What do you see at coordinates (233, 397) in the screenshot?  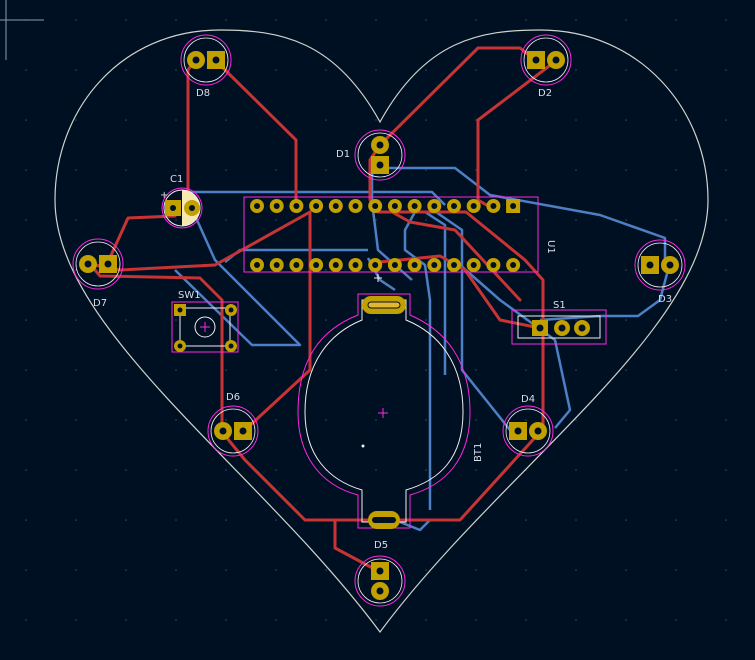 I see `d6-label: D6` at bounding box center [233, 397].